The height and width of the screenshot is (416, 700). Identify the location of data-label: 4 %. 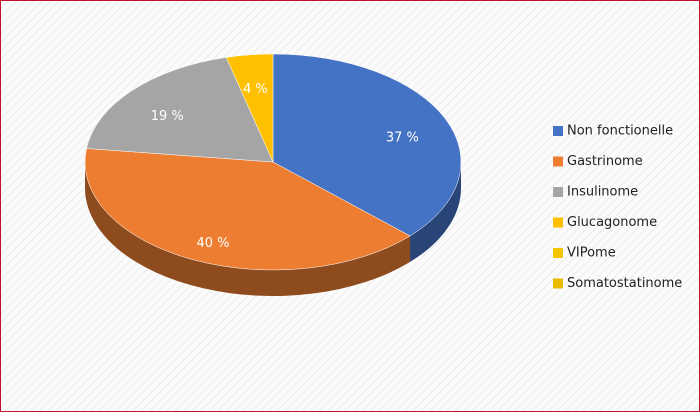
(255, 89).